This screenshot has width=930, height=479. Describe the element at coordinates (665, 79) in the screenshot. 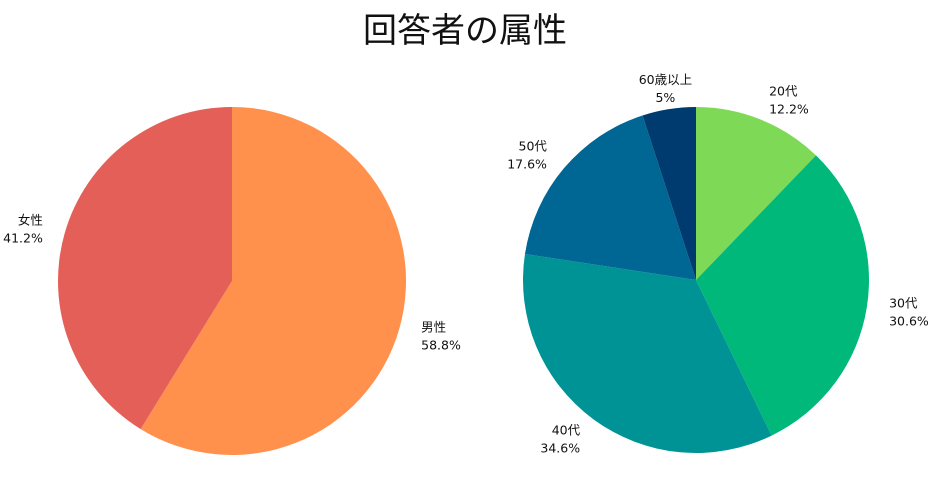

I see `age-slice-4-label: 60歳以上` at that location.